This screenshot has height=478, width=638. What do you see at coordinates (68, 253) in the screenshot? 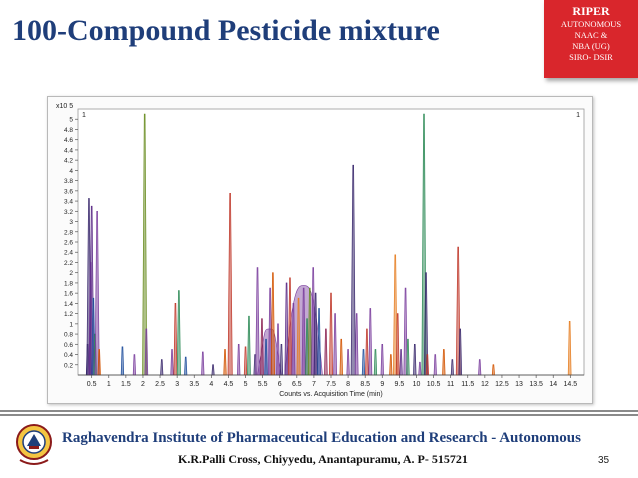
I see `y-tick-label: 2.4` at bounding box center [68, 253].